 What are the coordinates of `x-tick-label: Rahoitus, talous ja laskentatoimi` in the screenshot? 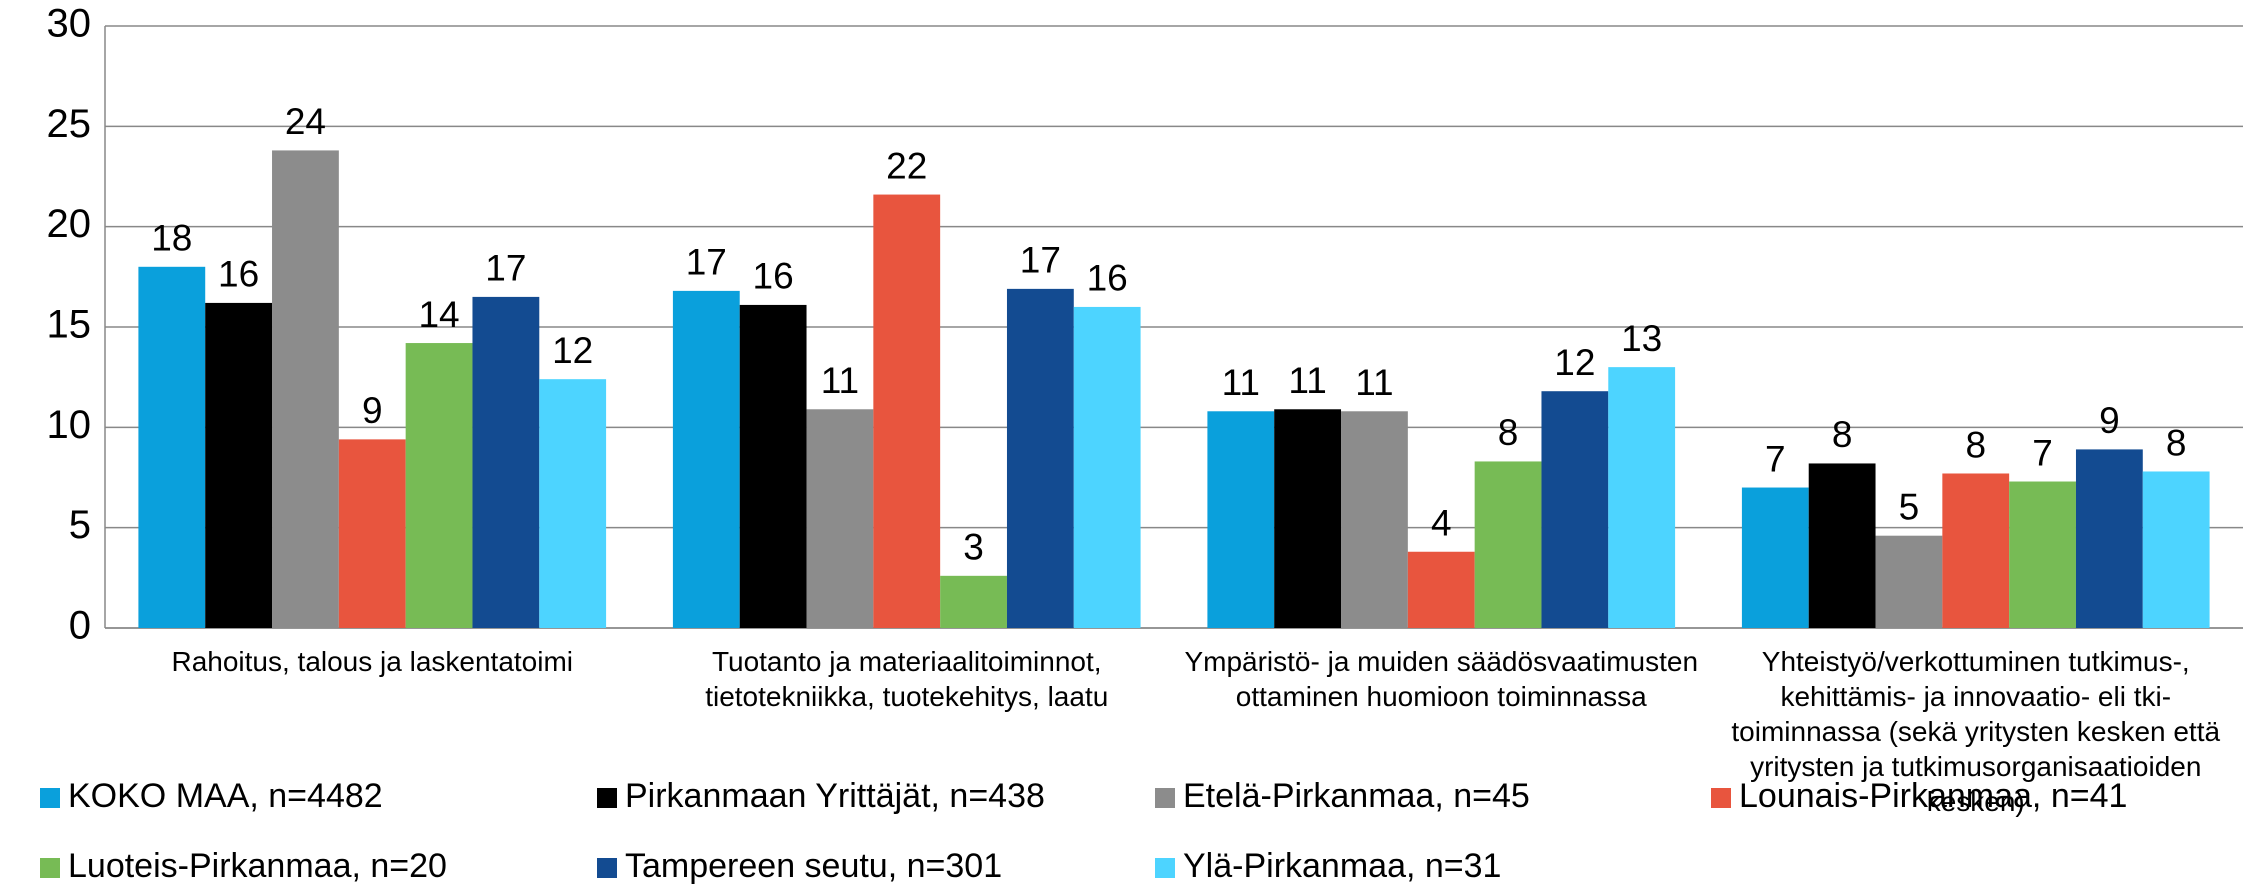 It's located at (372, 661).